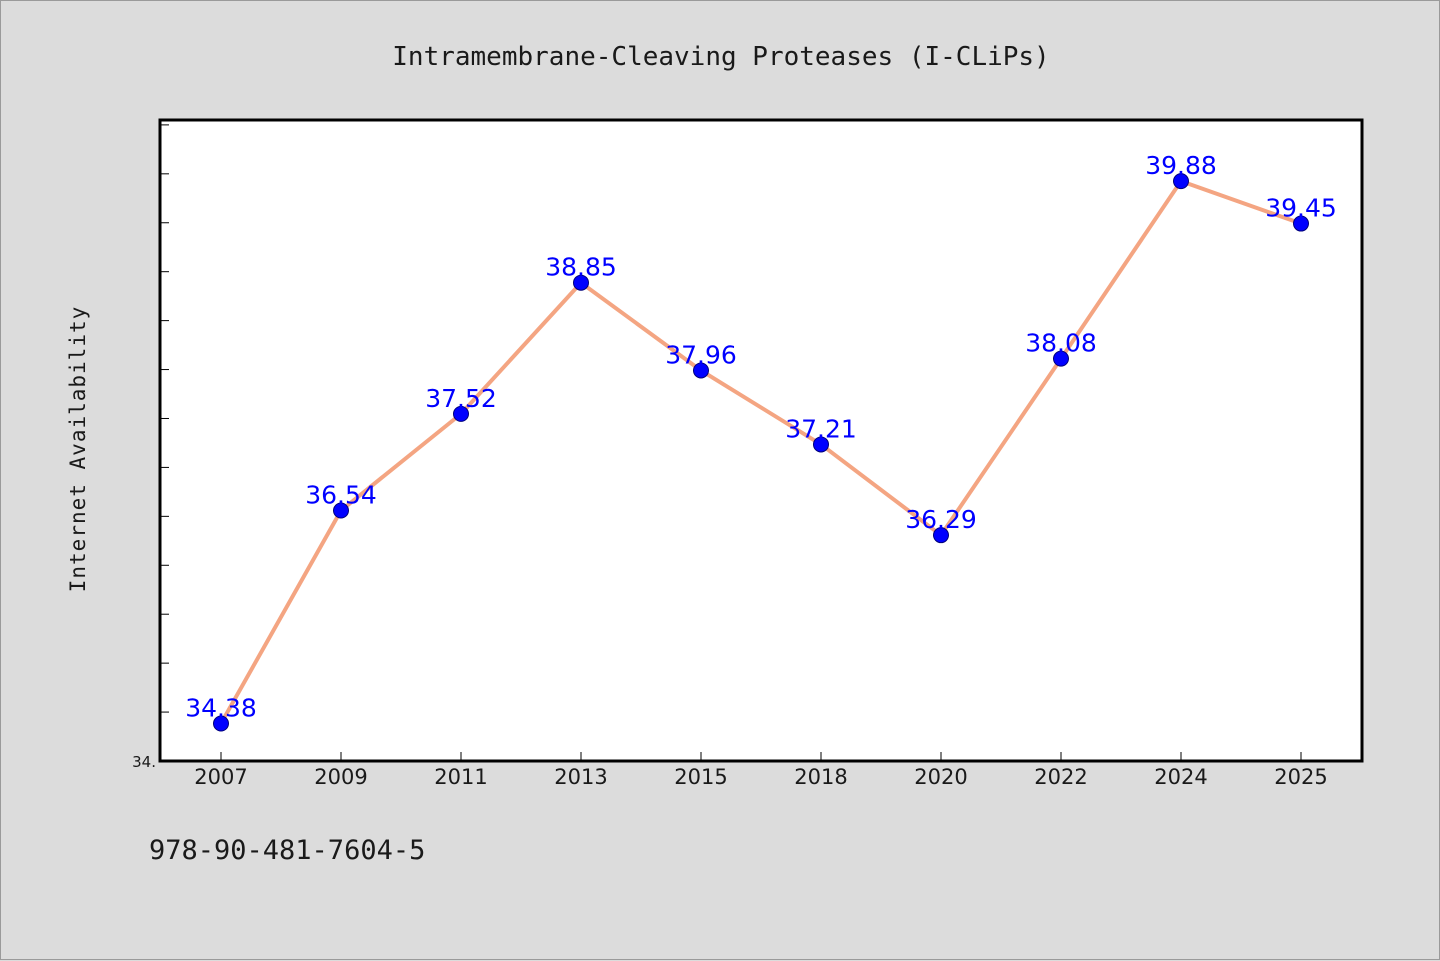 Image resolution: width=1440 pixels, height=961 pixels. Describe the element at coordinates (1060, 777) in the screenshot. I see `x-tick-label: 2022` at that location.